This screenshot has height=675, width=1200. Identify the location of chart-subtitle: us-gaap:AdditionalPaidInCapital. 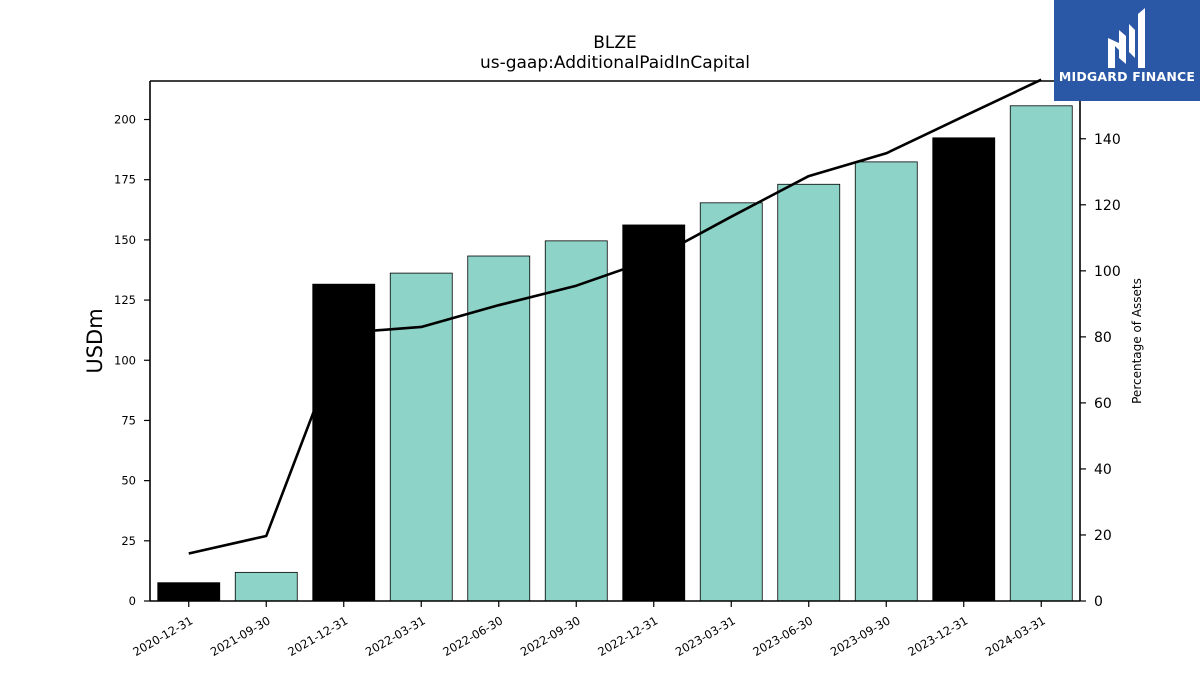
(615, 63).